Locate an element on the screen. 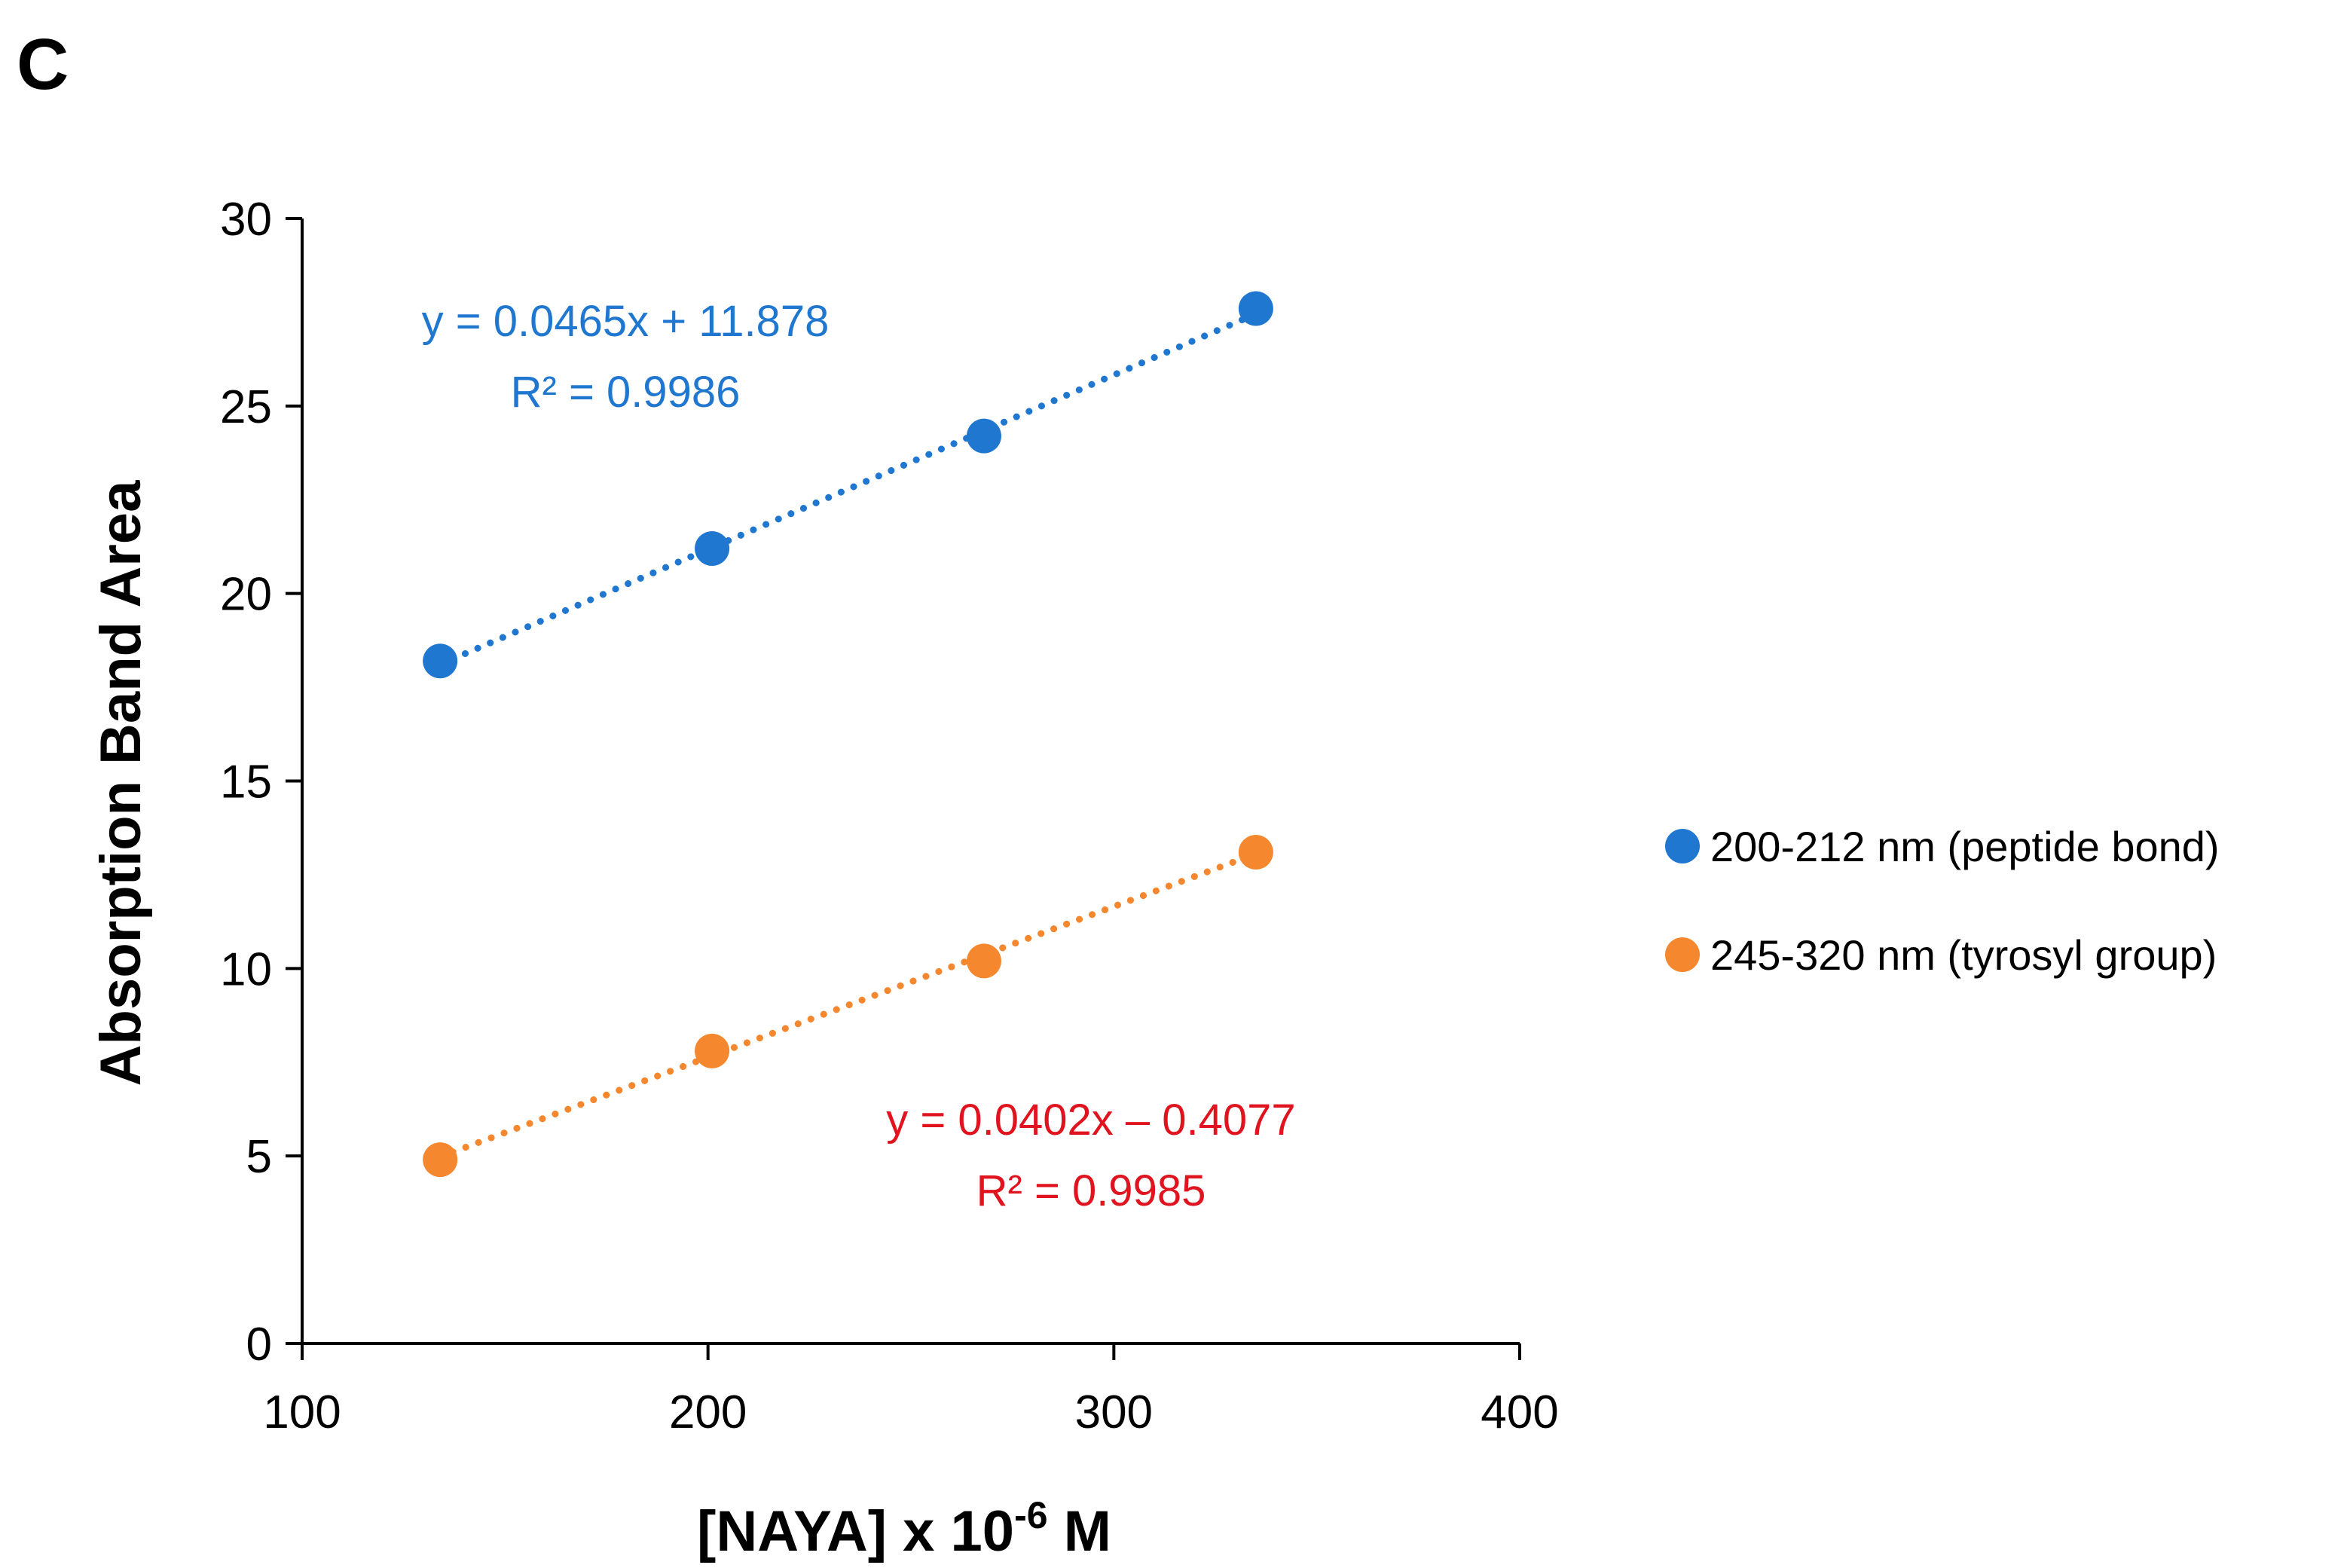 This screenshot has width=2350, height=1568. r2-series-2: R² = 0.9985 is located at coordinates (1091, 1190).